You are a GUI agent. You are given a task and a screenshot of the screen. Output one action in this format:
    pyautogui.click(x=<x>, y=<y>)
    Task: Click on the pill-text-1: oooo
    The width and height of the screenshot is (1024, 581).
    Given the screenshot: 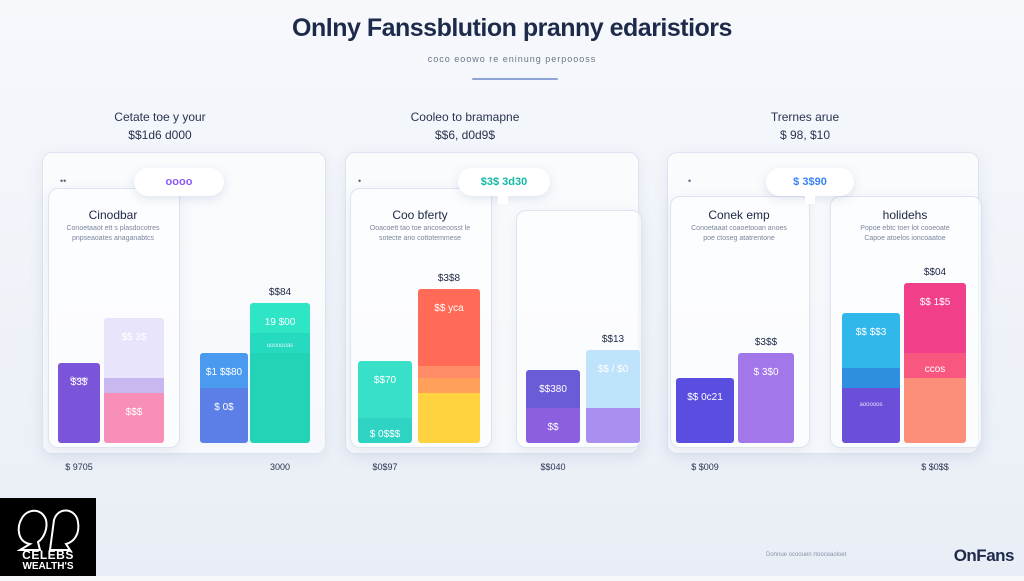 What is the action you would take?
    pyautogui.click(x=179, y=182)
    